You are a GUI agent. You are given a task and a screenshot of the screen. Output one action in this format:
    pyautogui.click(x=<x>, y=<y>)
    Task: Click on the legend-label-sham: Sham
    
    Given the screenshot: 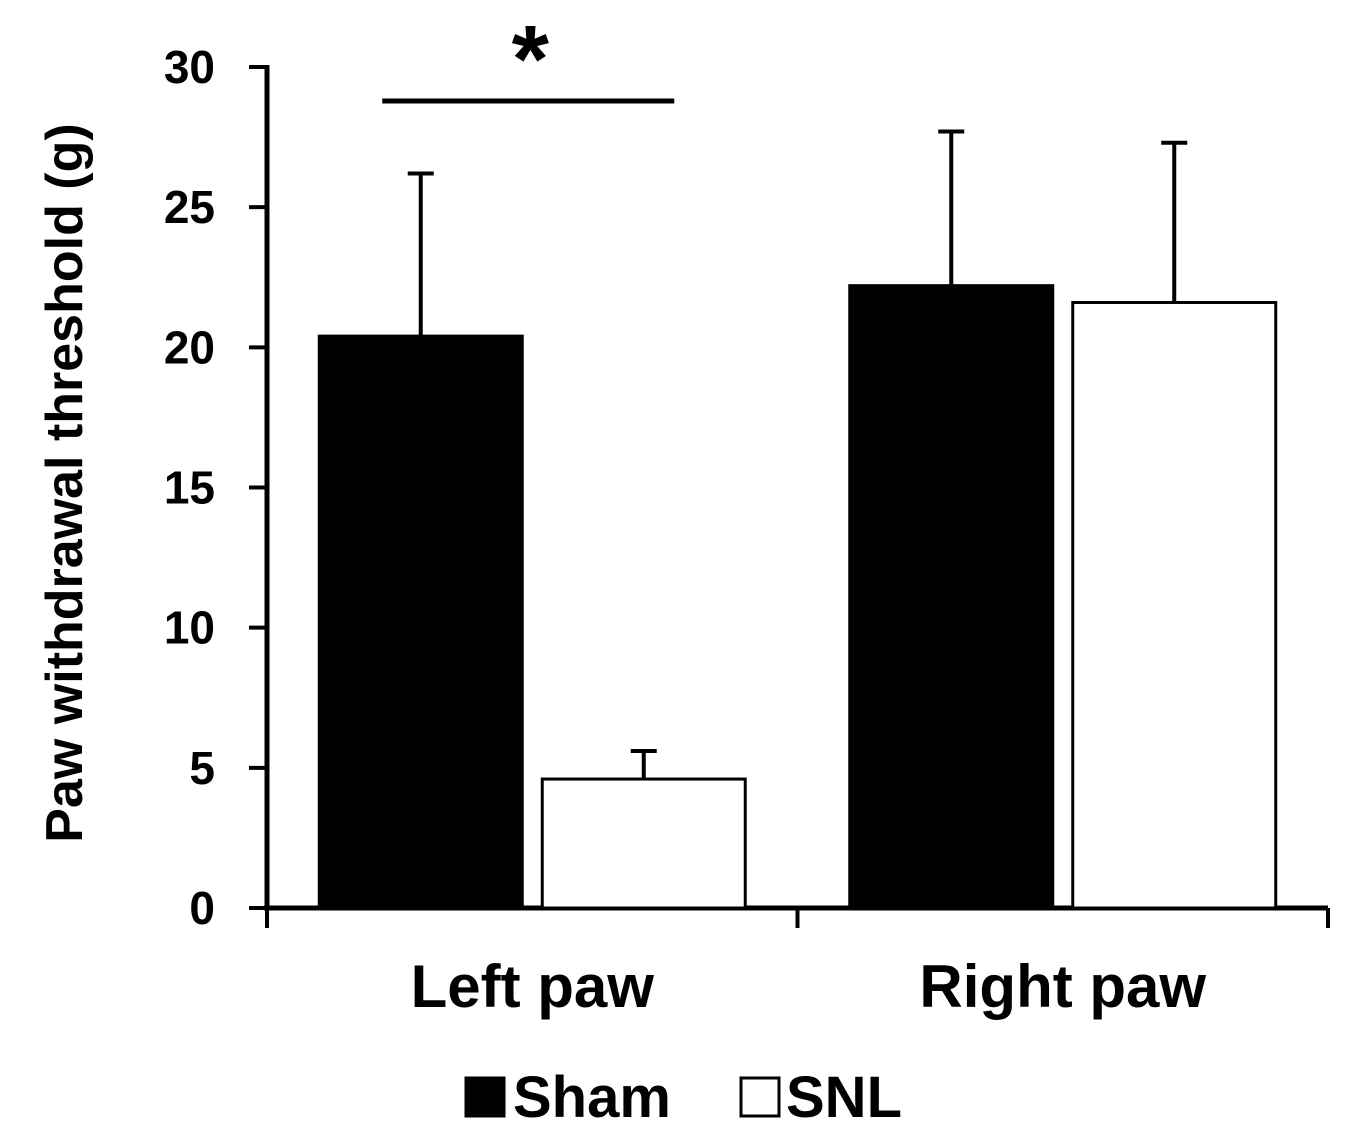 What is the action you would take?
    pyautogui.click(x=592, y=1097)
    